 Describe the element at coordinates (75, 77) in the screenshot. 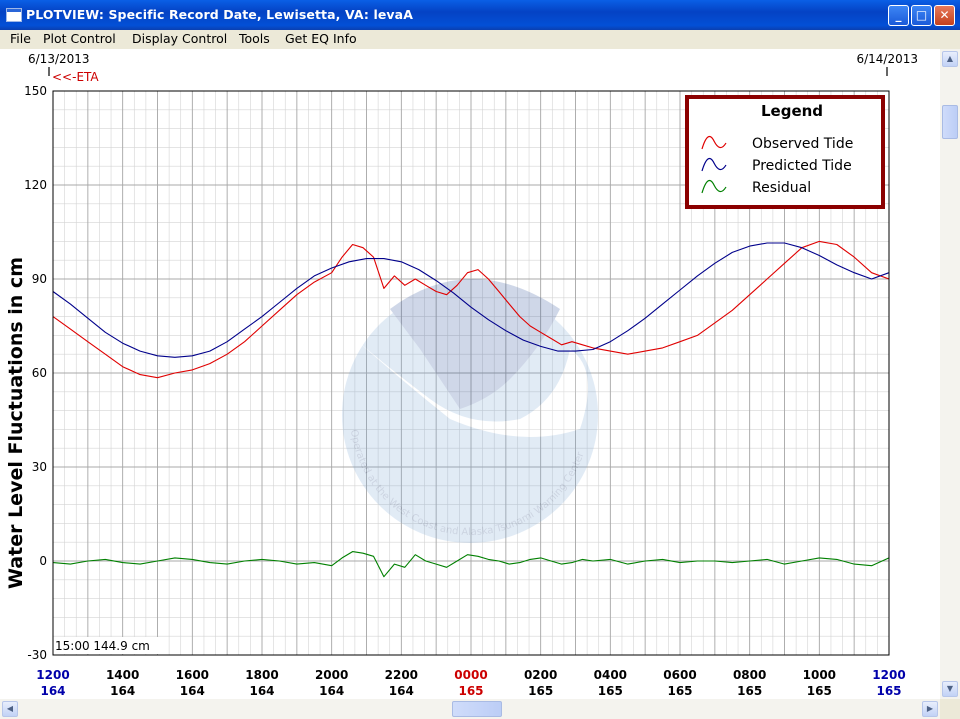

I see `eta-label: <<-ETA` at that location.